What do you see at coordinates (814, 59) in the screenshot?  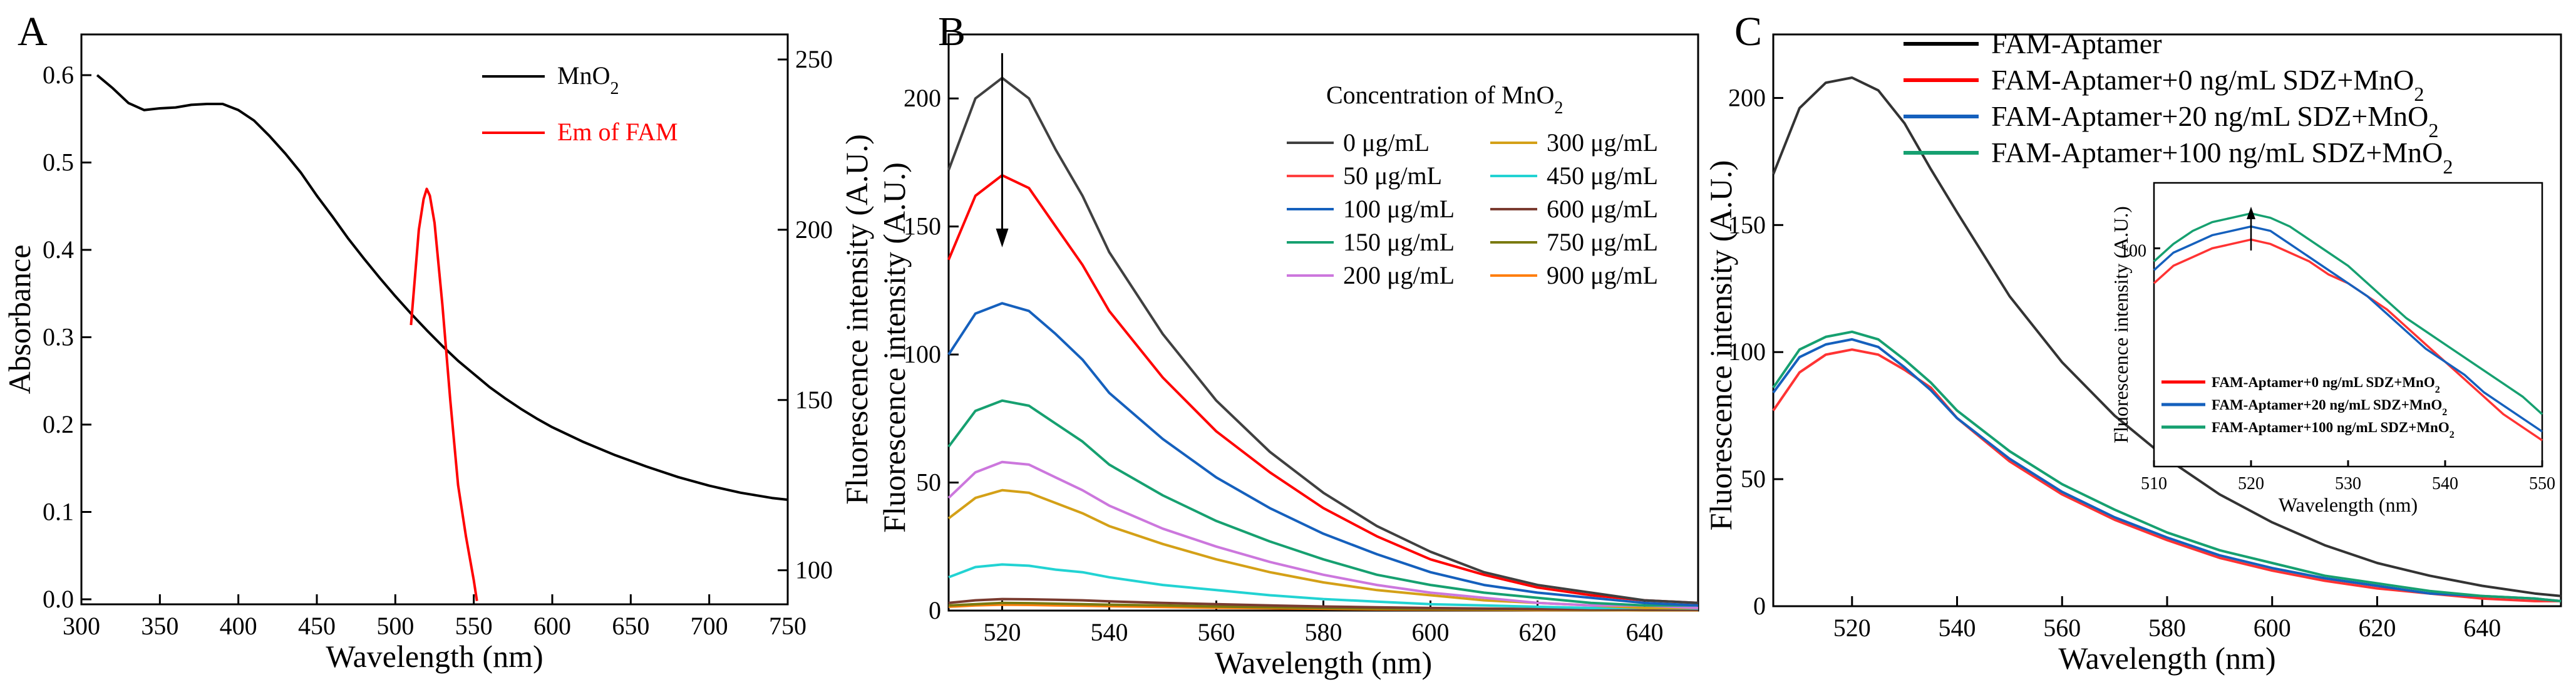 I see `y-tick-label: 250` at bounding box center [814, 59].